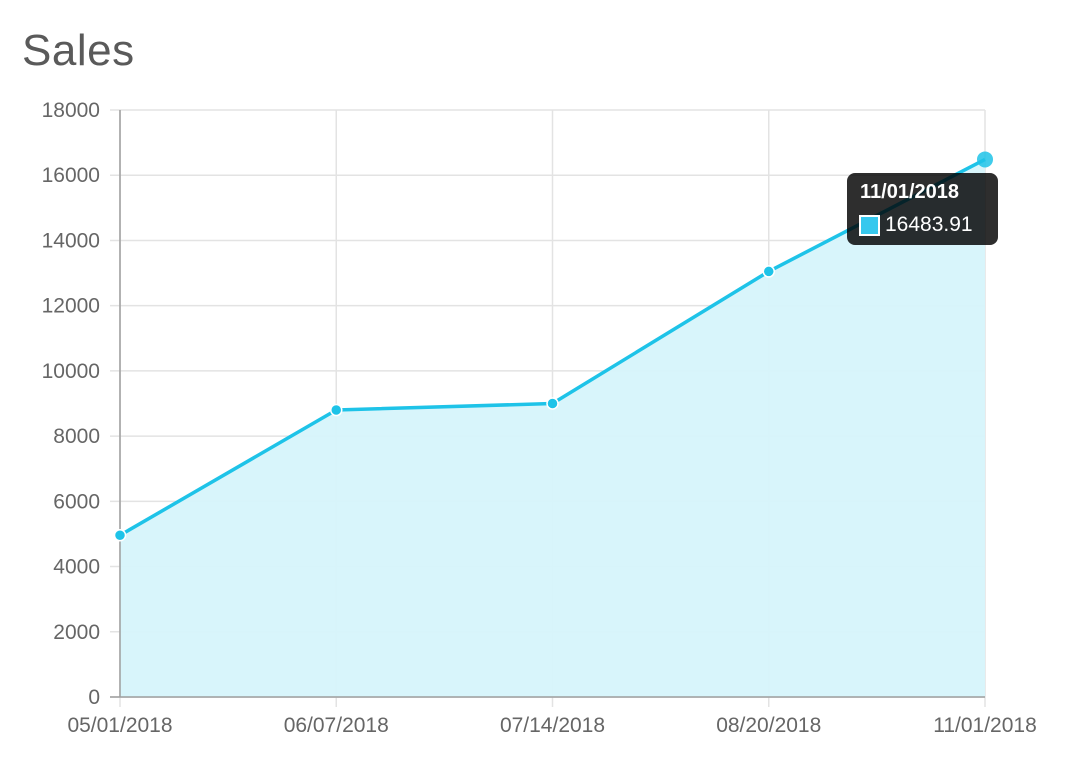  I want to click on y-tick-label: 14000, so click(71, 240).